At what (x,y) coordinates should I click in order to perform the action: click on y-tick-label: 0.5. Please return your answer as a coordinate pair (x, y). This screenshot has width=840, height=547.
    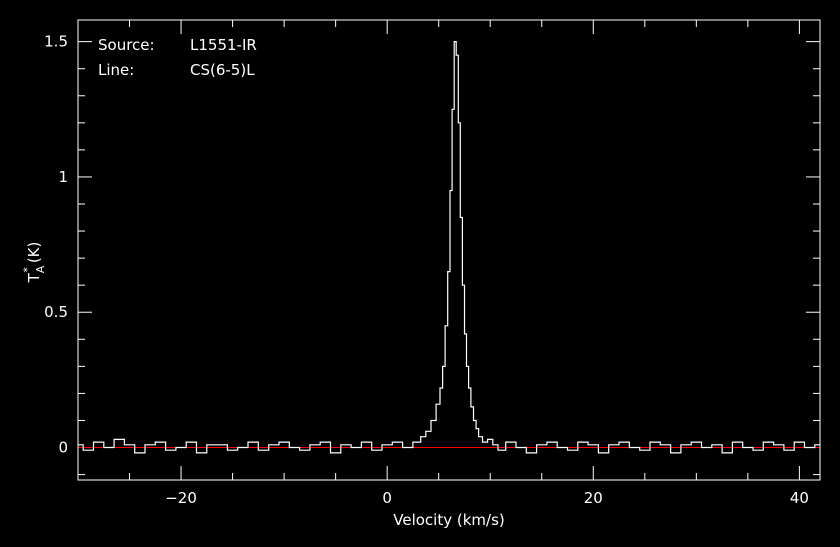
    Looking at the image, I should click on (56, 312).